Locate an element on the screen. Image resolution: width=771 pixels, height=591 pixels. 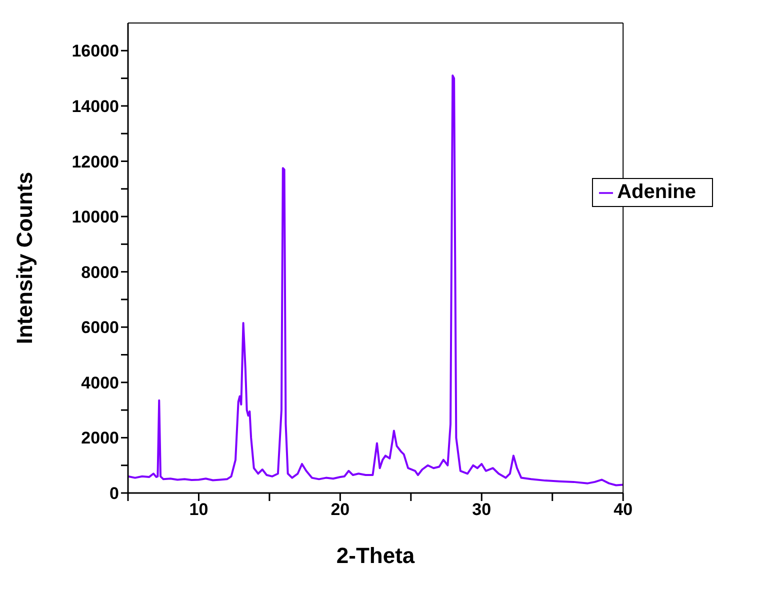
y-tick-label: 8000 is located at coordinates (100, 272).